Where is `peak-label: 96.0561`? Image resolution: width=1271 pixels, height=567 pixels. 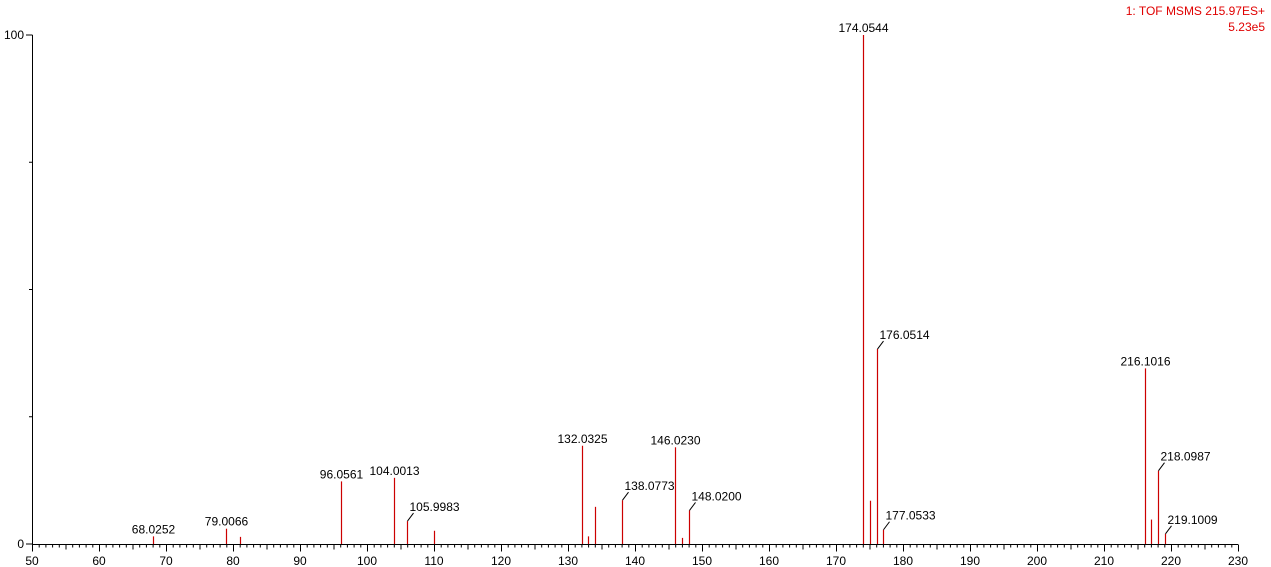 peak-label: 96.0561 is located at coordinates (342, 474).